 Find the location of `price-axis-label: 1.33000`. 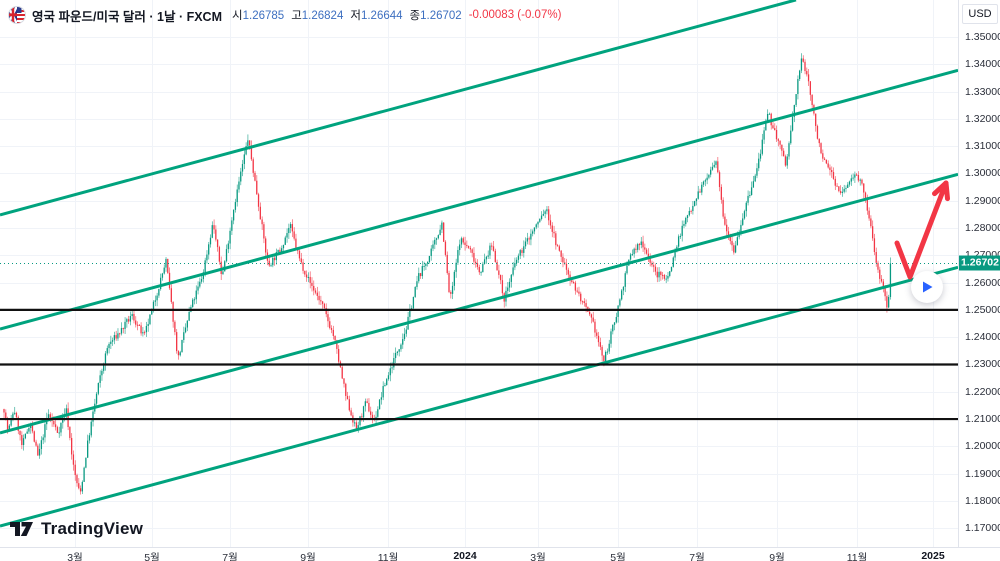

price-axis-label: 1.33000 is located at coordinates (982, 91).